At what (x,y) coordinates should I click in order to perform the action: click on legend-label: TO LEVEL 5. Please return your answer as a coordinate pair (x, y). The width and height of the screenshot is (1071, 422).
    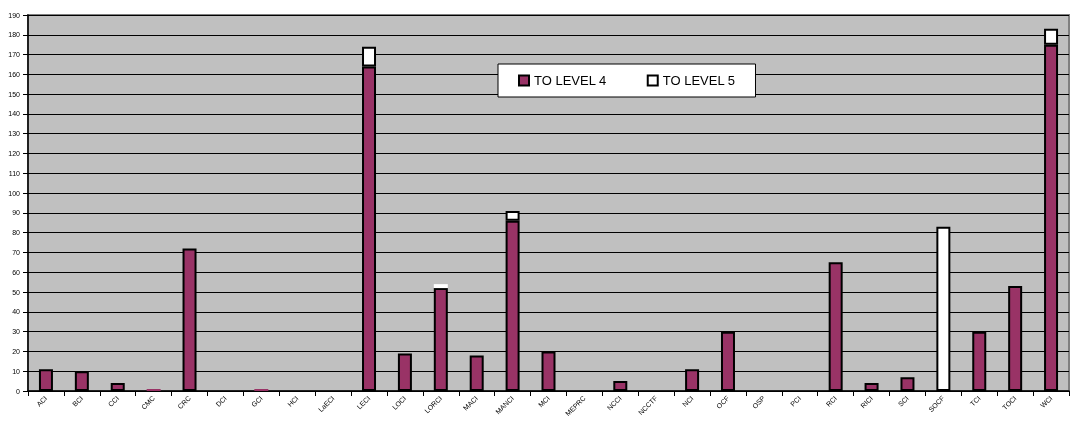
    Looking at the image, I should click on (699, 80).